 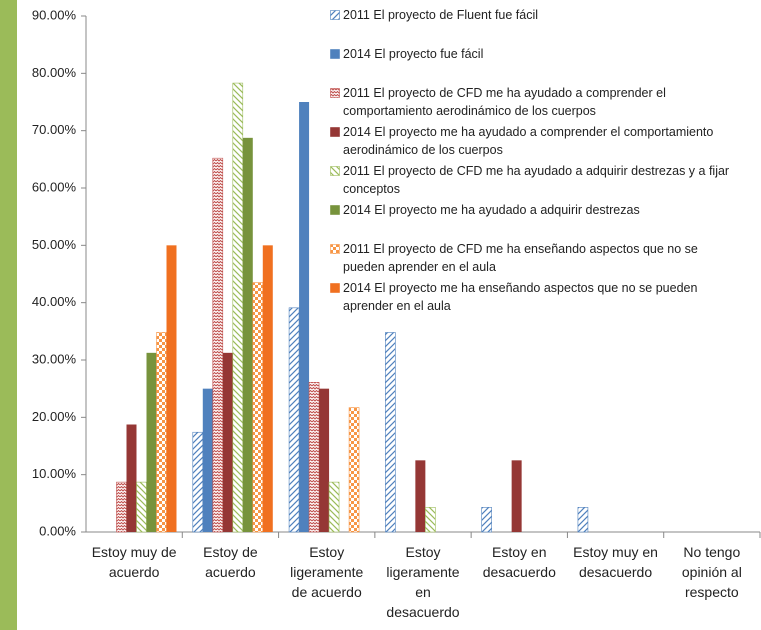 I want to click on y-tick-label: 60.00%, so click(x=54, y=186).